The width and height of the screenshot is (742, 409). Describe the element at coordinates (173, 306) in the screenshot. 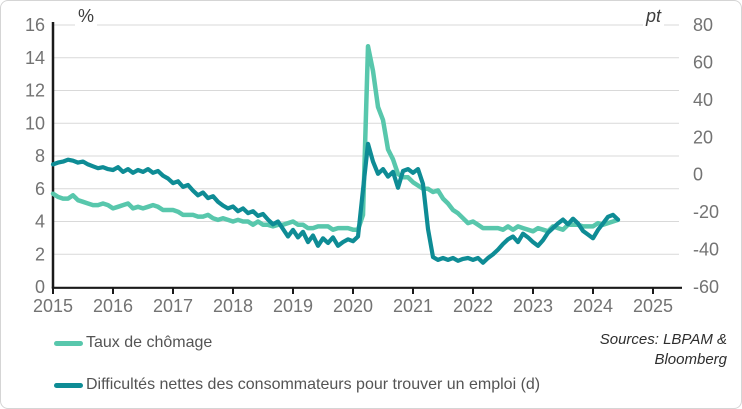

I see `x-axis-tick-label: 2017` at that location.